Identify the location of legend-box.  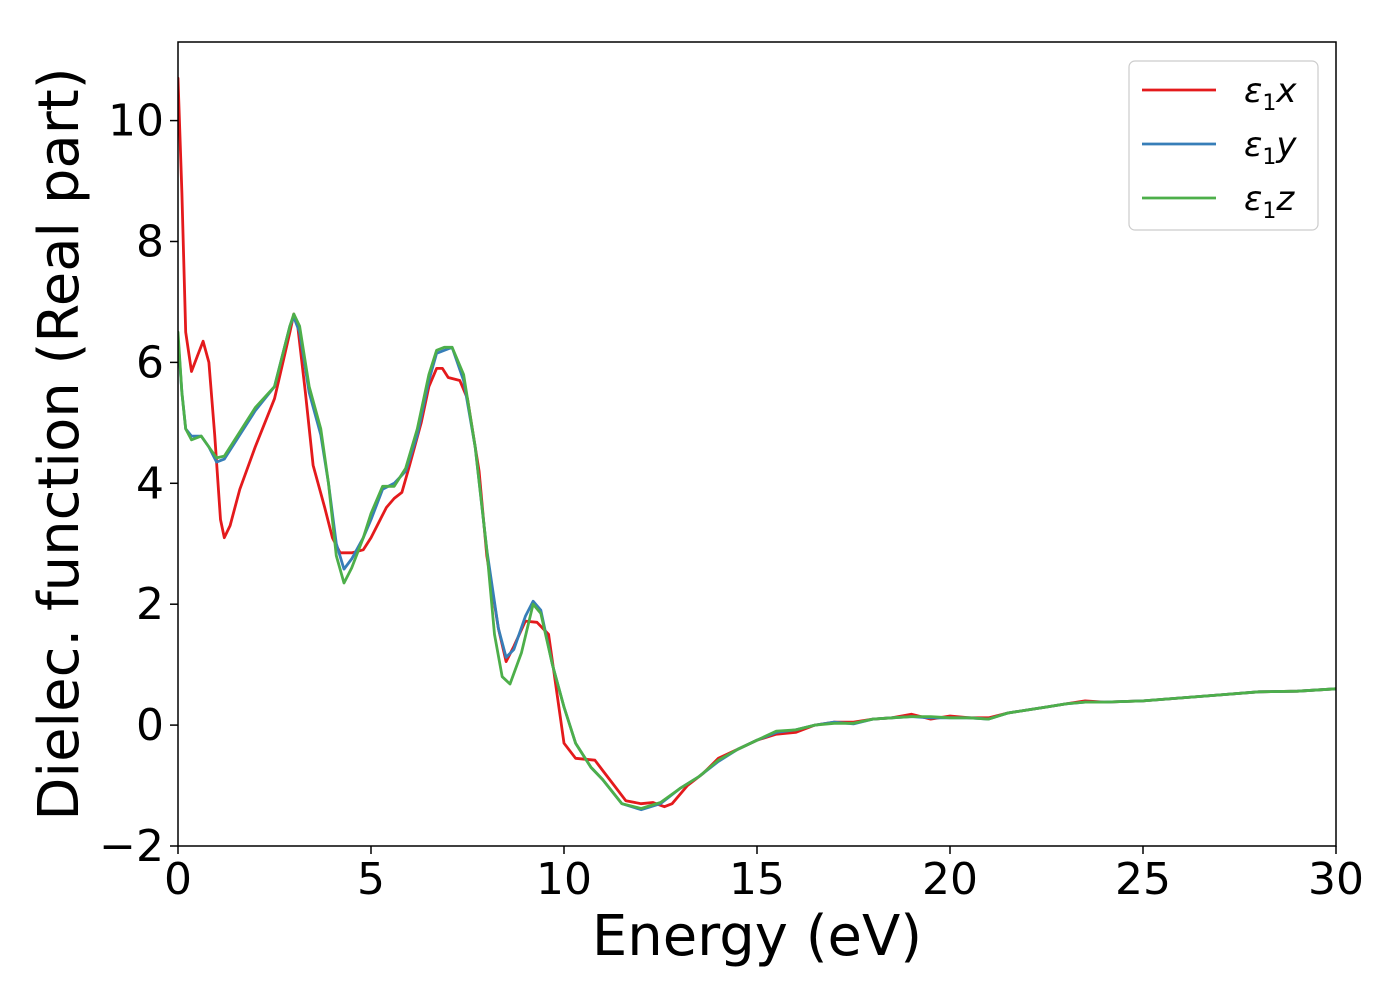
(1223, 145).